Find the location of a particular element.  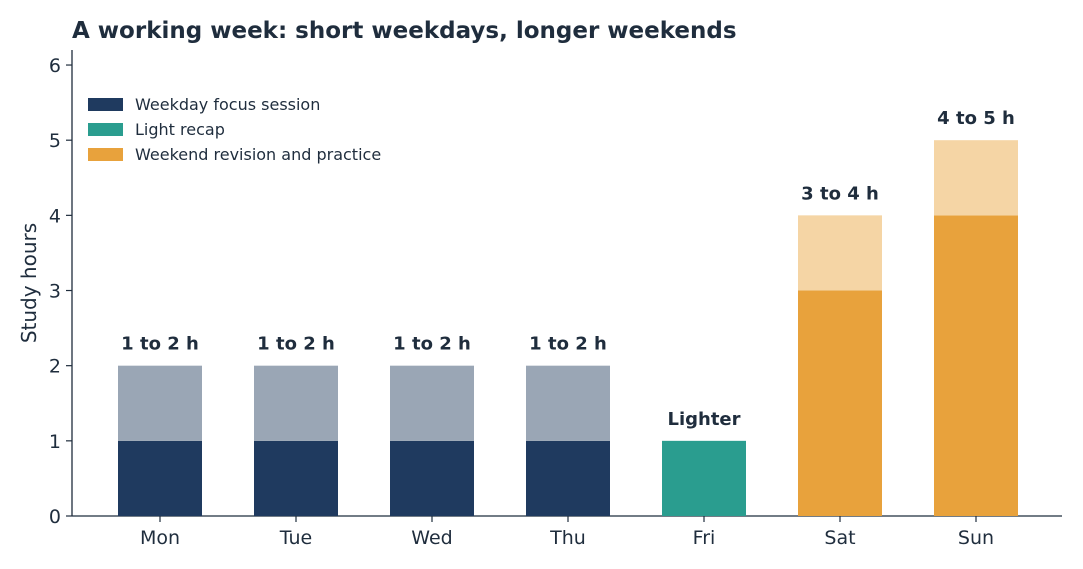

bar-label-tue: 1 to 2 h is located at coordinates (296, 344).